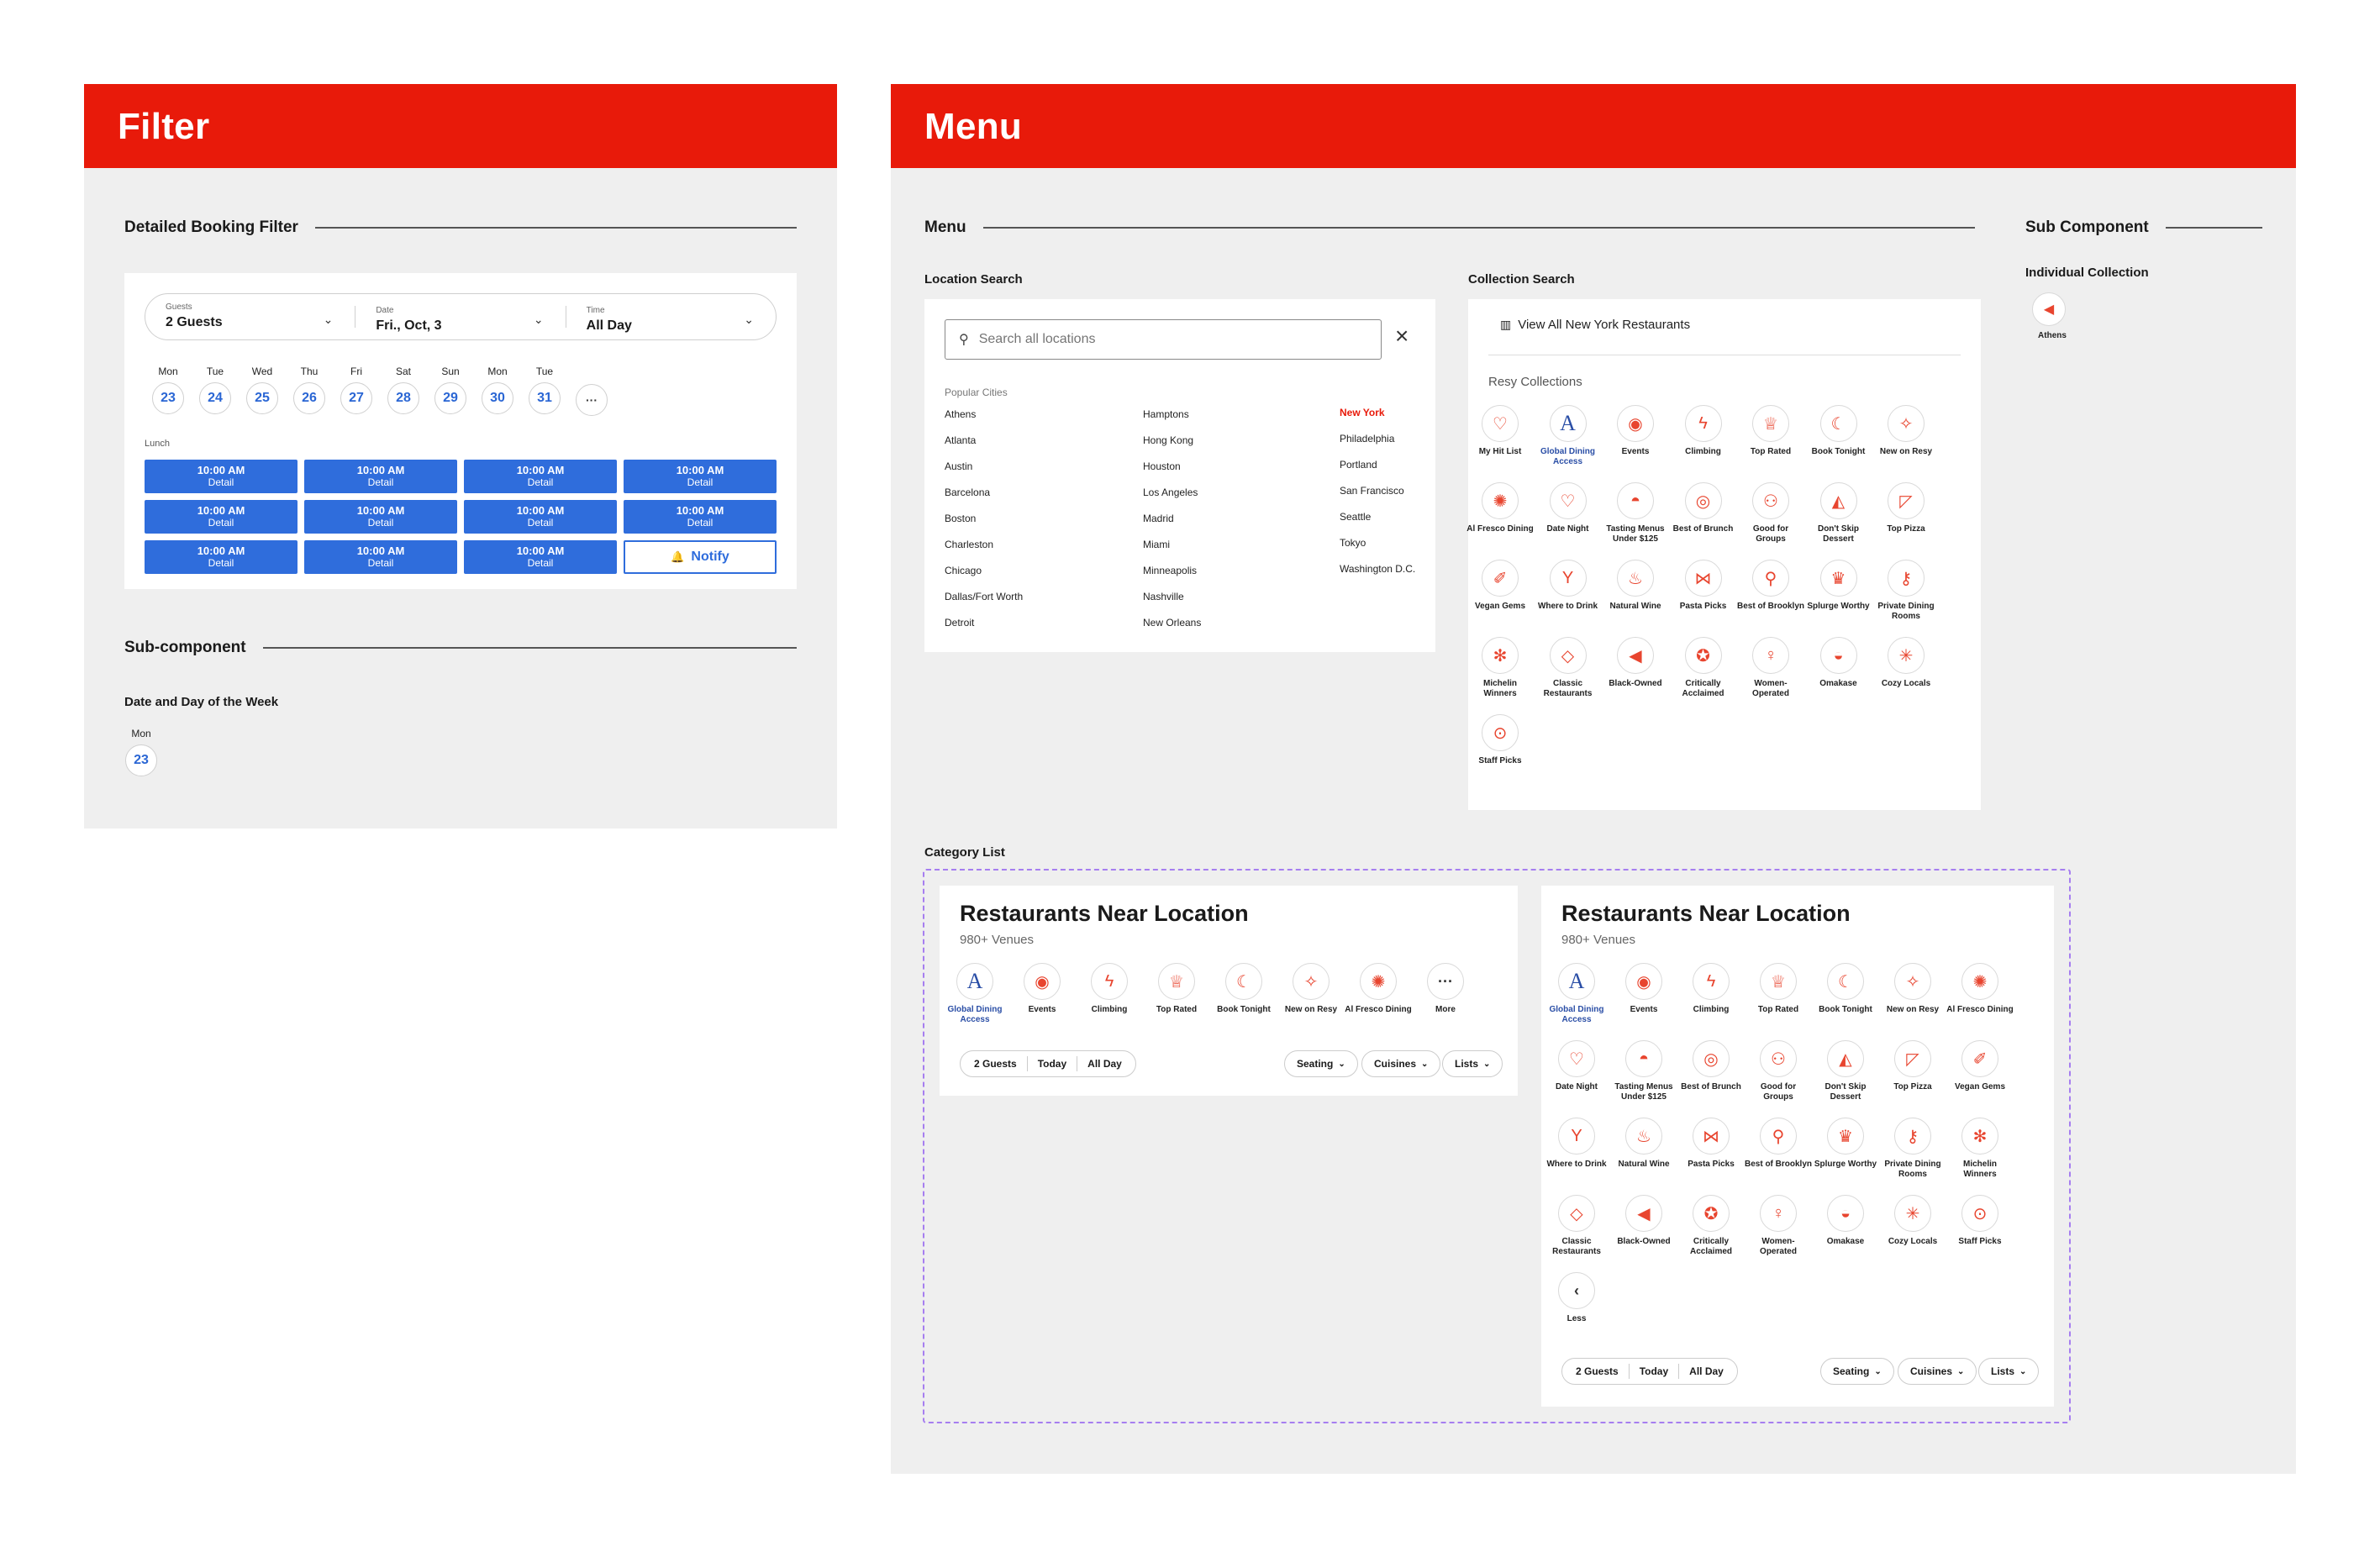 This screenshot has width=2380, height=1557. I want to click on day-item: Tue 31, so click(545, 391).